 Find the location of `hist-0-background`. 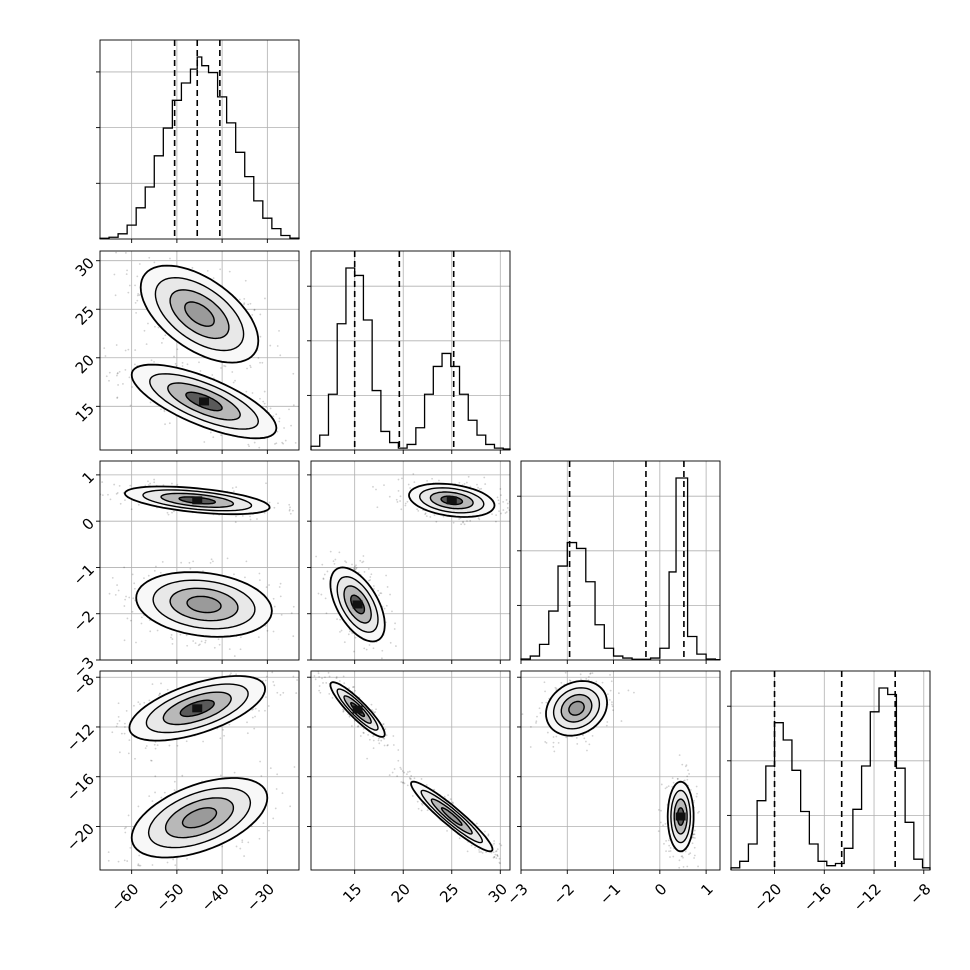

hist-0-background is located at coordinates (199, 139).